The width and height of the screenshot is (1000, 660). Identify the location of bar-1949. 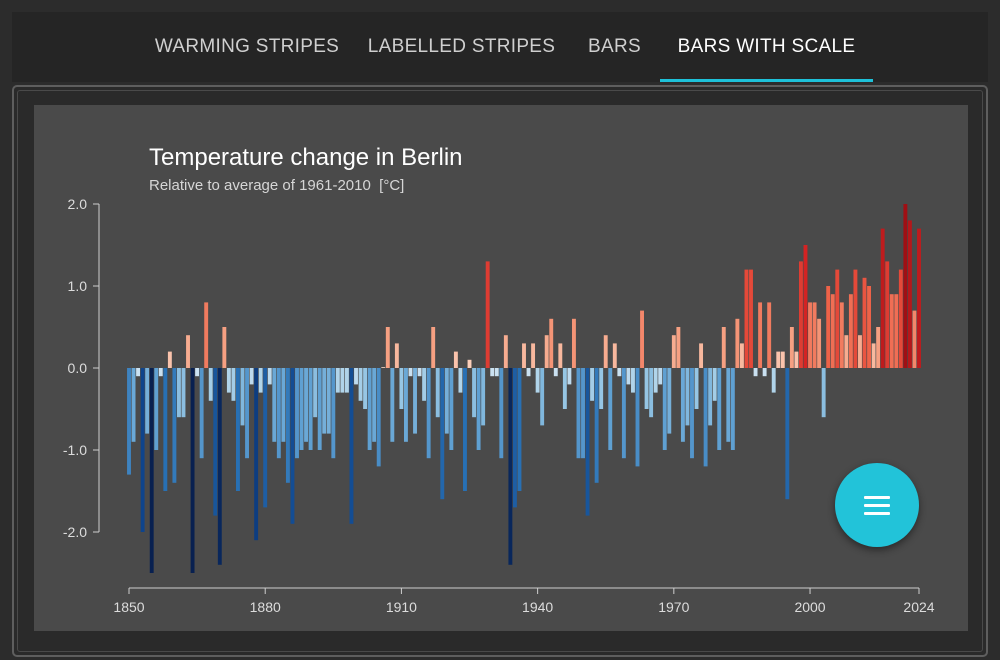
(578, 413).